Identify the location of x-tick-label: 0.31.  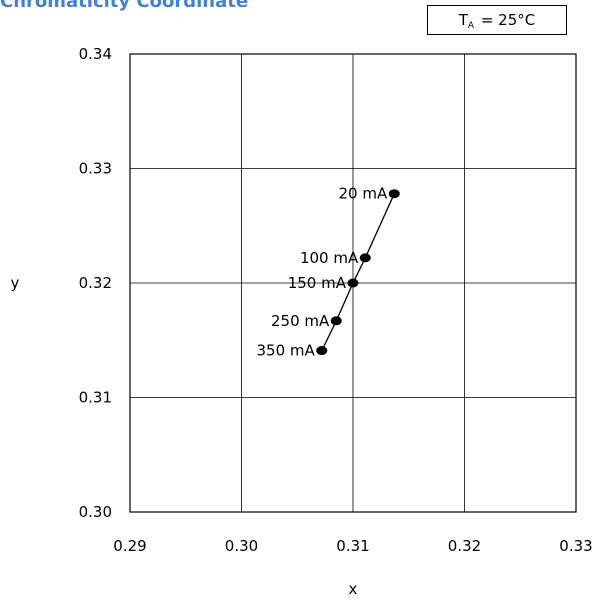
(352, 546).